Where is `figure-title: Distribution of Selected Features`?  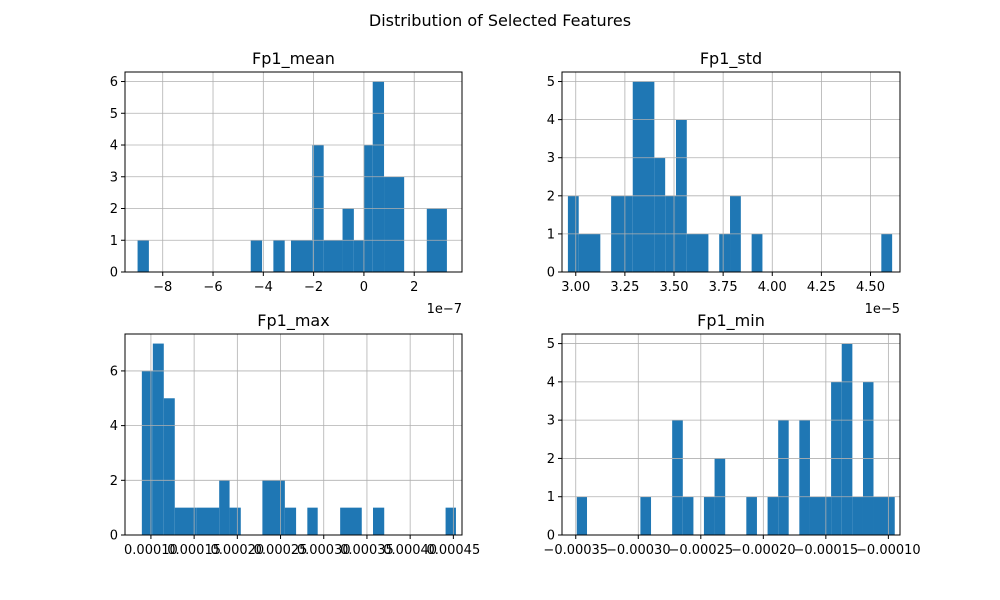 figure-title: Distribution of Selected Features is located at coordinates (500, 20).